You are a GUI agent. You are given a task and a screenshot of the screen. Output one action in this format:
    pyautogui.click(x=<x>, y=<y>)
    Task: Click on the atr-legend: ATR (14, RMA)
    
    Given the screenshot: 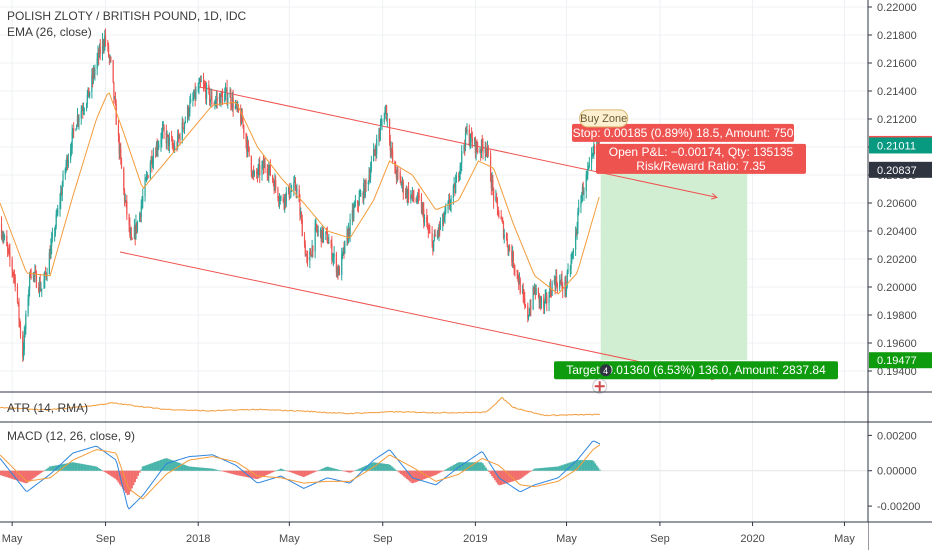 What is the action you would take?
    pyautogui.click(x=47, y=408)
    